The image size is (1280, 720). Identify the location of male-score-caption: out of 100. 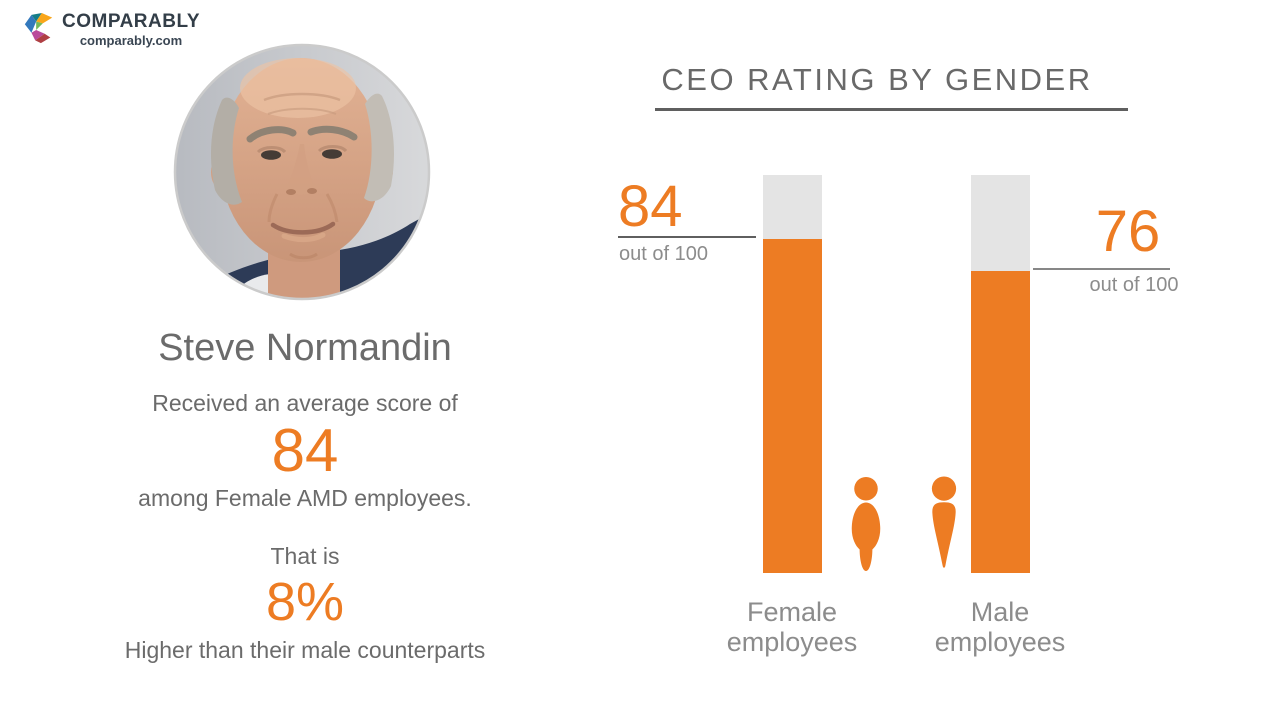
(1134, 285).